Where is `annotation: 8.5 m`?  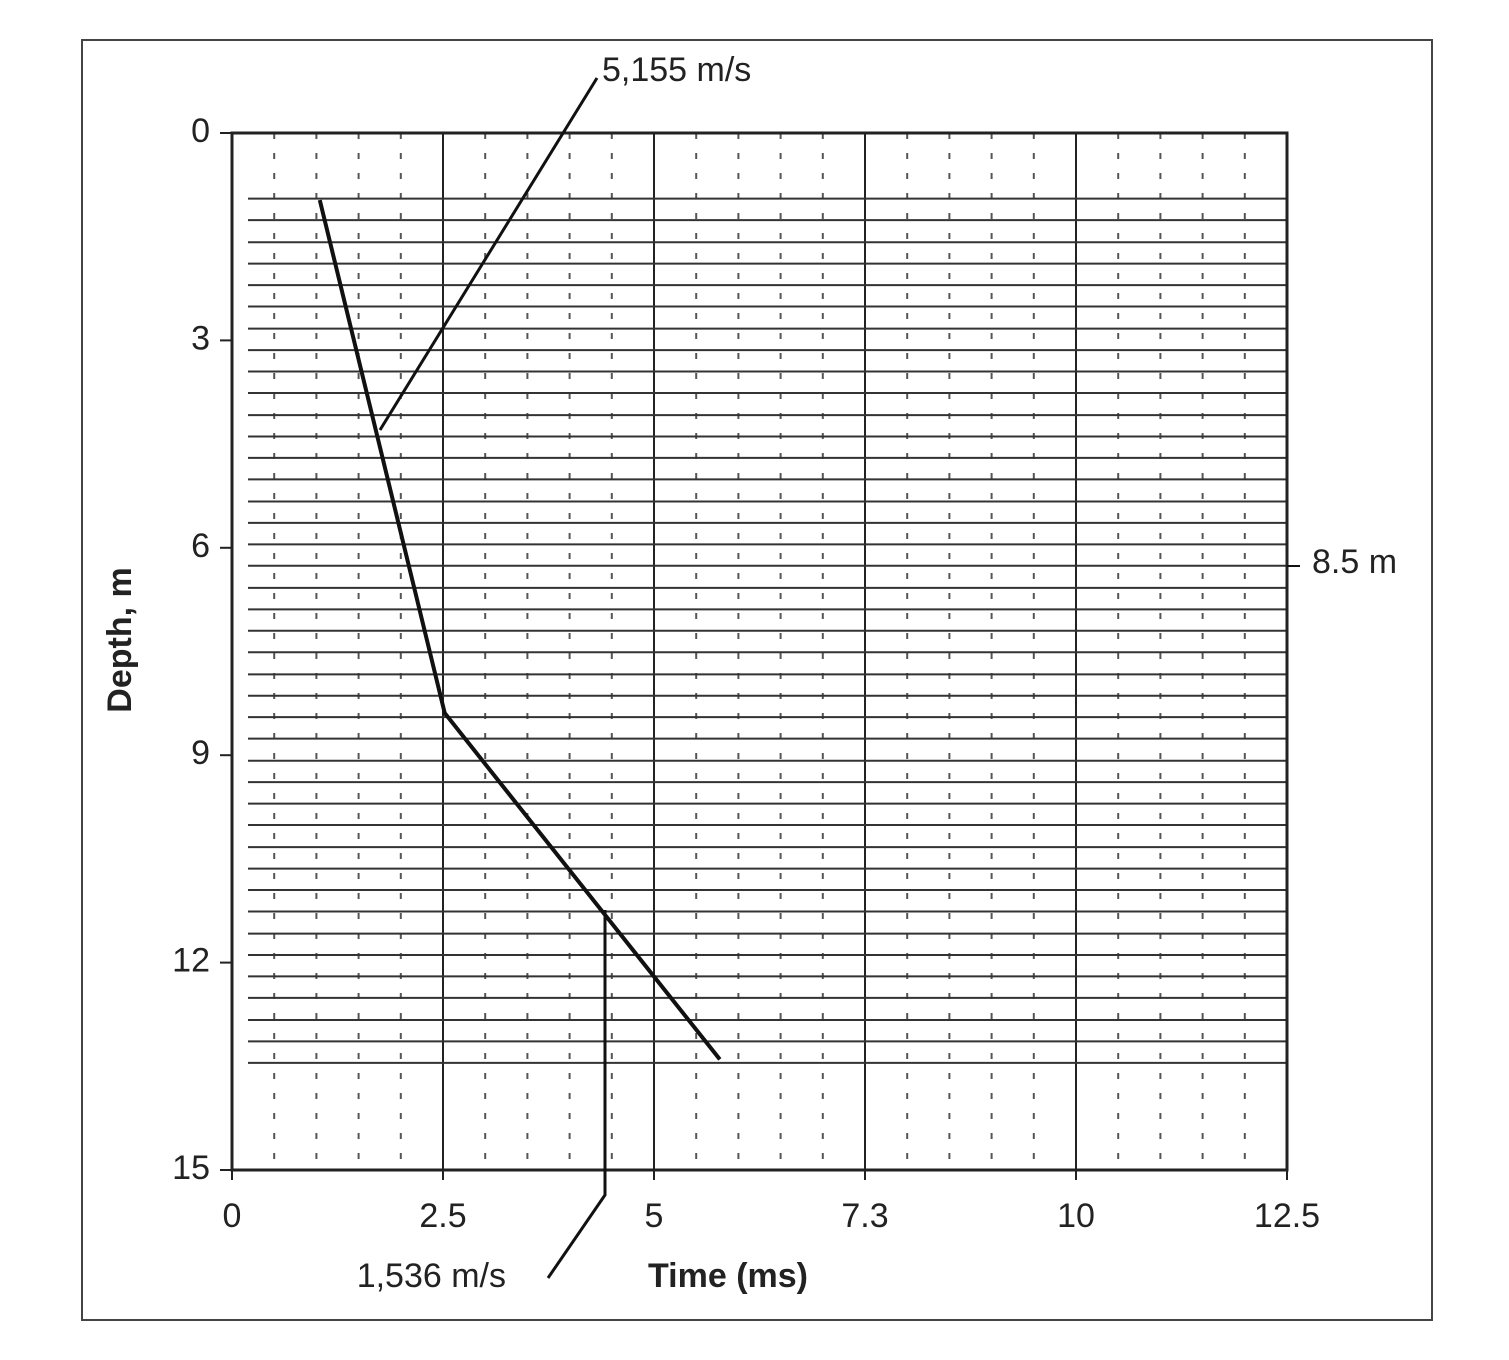 annotation: 8.5 m is located at coordinates (1354, 562).